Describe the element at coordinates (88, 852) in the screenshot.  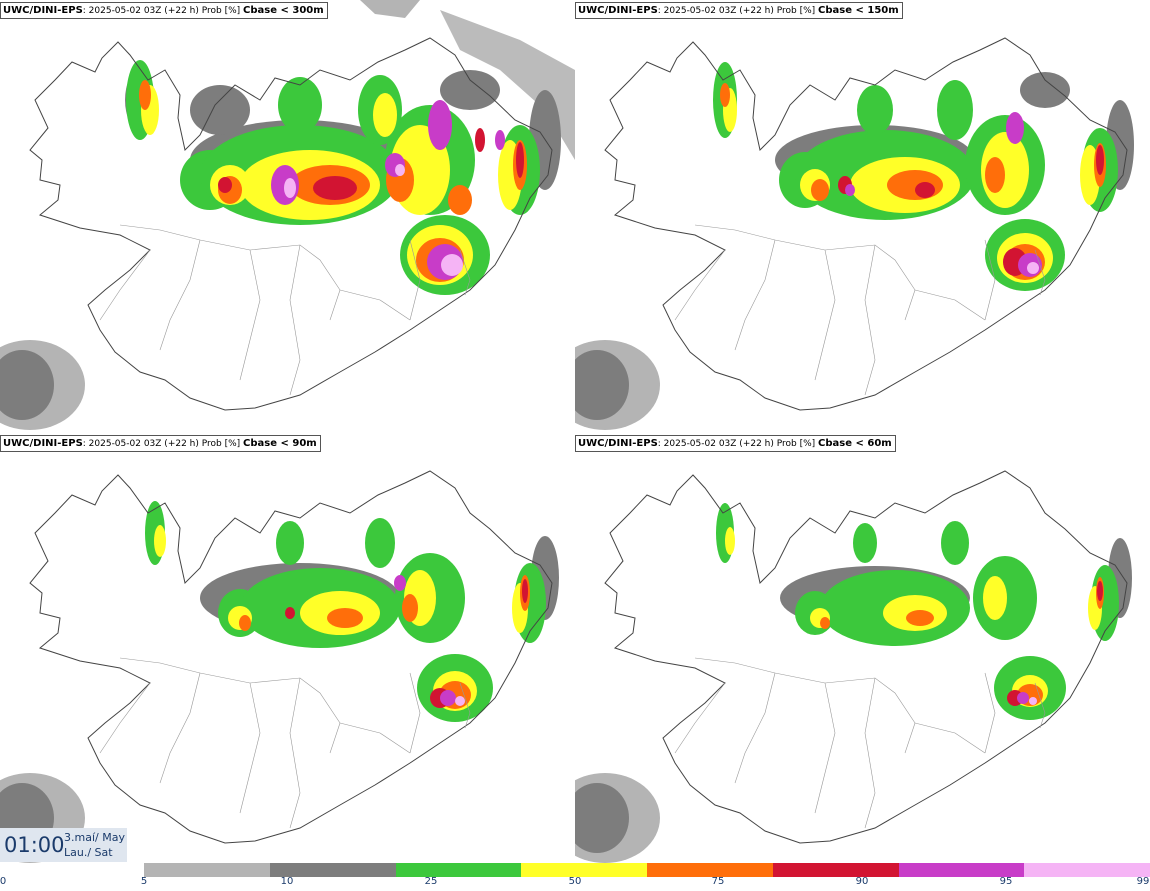
I see `valid-weekday: Lau./ Sat` at that location.